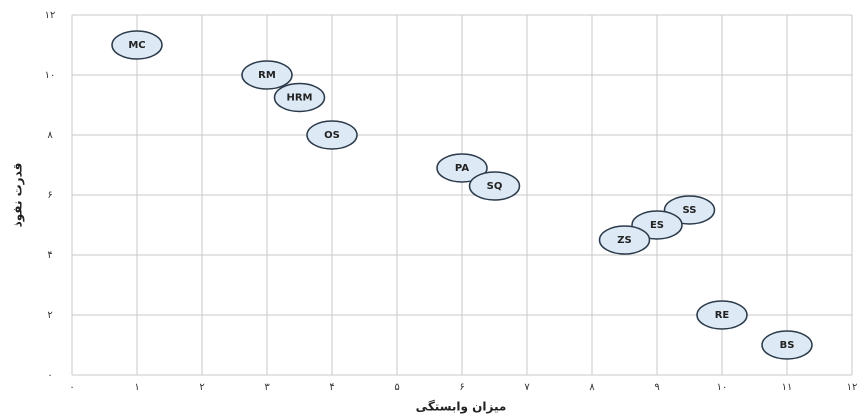  What do you see at coordinates (18, 195) in the screenshot?
I see `y-axis-title: قدرت نفوذ` at bounding box center [18, 195].